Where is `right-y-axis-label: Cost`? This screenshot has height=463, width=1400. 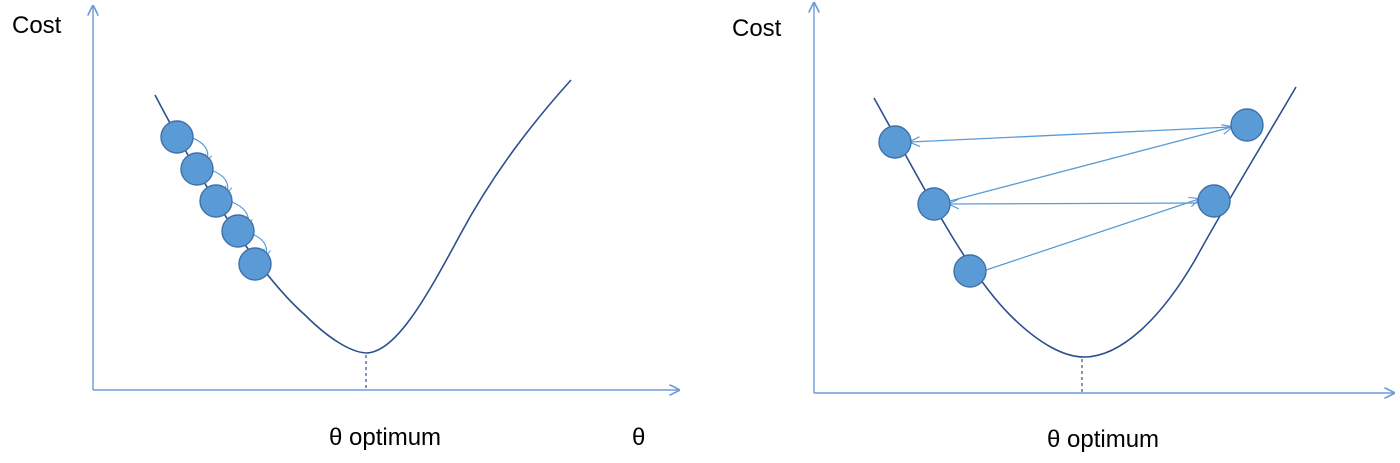 right-y-axis-label: Cost is located at coordinates (757, 28).